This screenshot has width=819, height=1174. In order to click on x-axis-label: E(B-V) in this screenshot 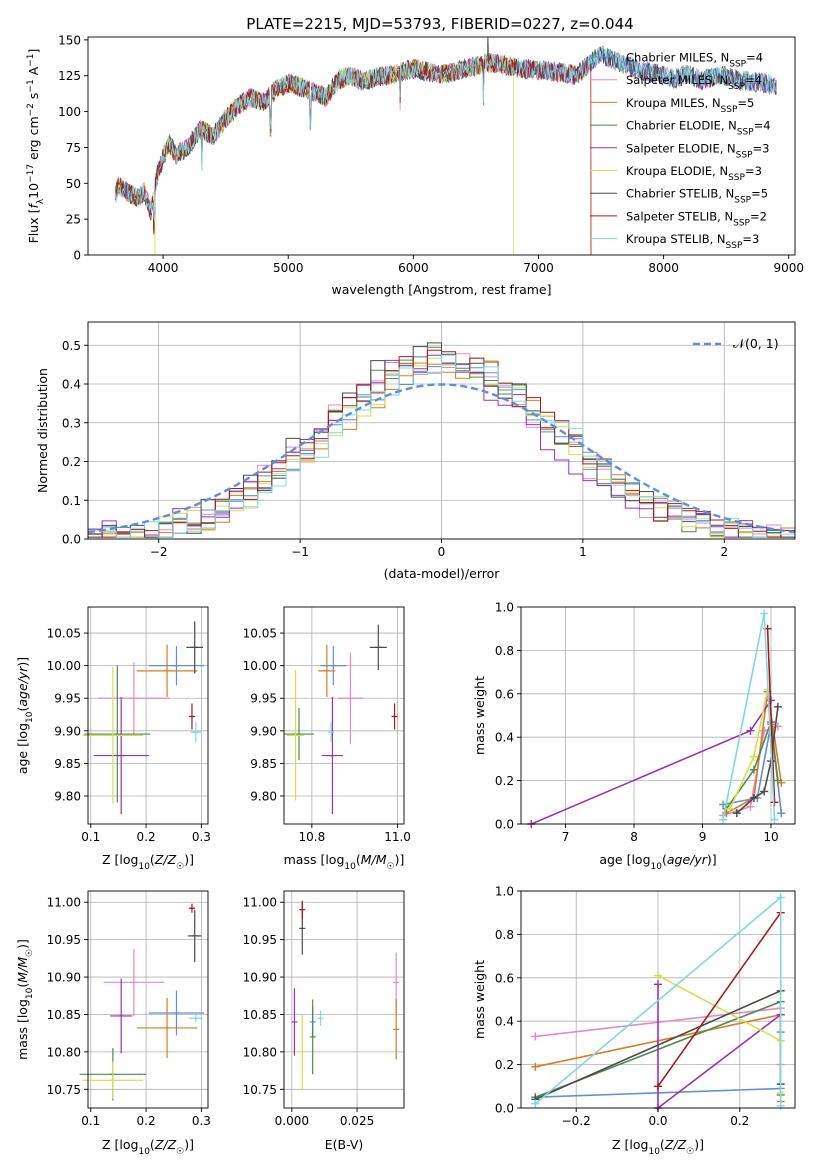, I will do `click(344, 1144)`.